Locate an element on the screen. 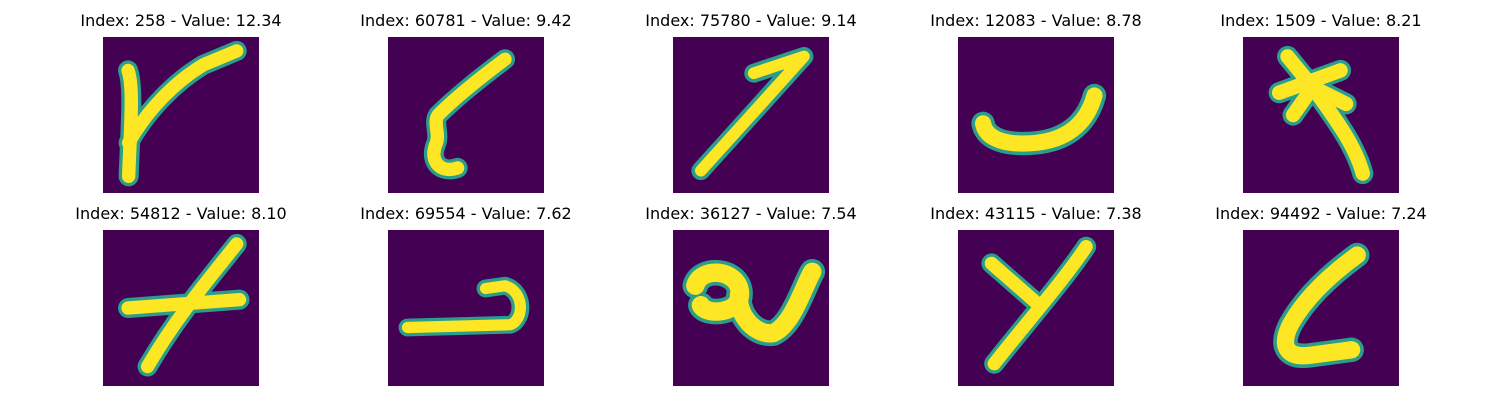 This screenshot has height=400, width=1500. panel-title: Index: 69554 - Value: 7.62 is located at coordinates (466, 213).